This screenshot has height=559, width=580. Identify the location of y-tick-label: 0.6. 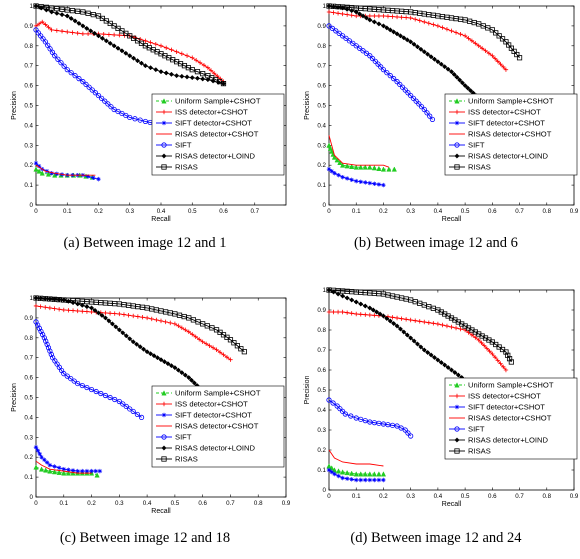
(28, 86).